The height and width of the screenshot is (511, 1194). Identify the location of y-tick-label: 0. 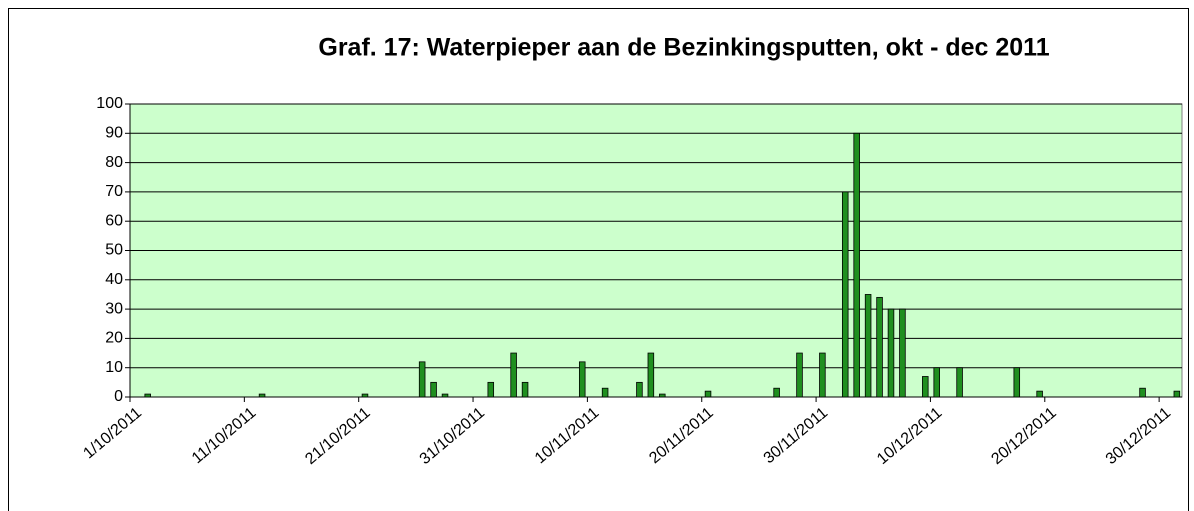
(118, 396).